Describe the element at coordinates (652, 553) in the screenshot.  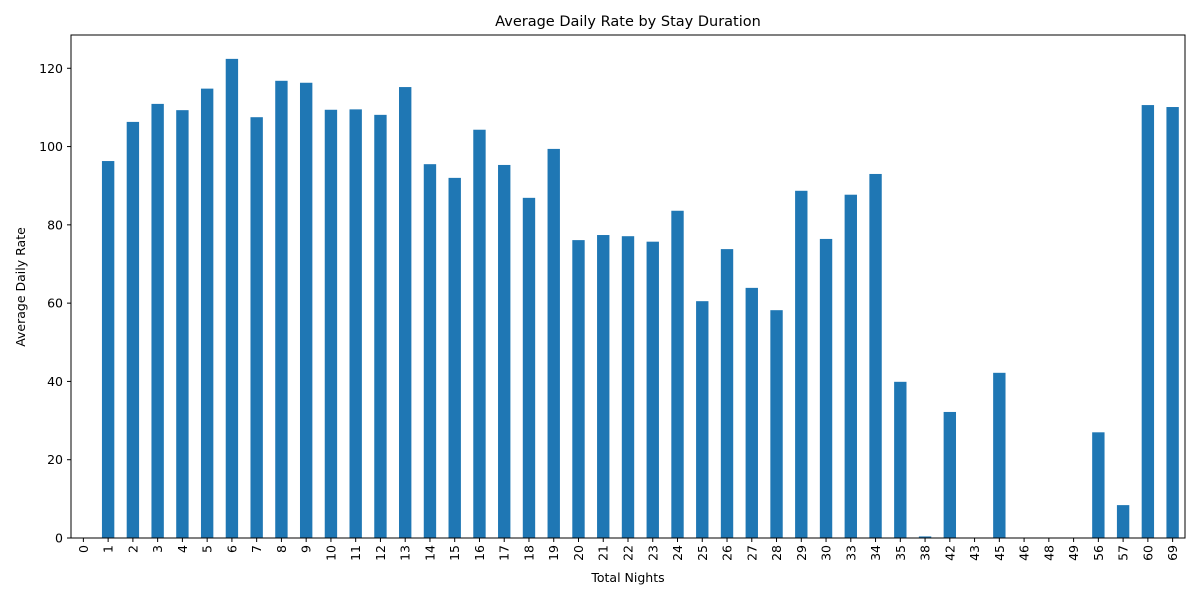
I see `x-tick-label: 23` at that location.